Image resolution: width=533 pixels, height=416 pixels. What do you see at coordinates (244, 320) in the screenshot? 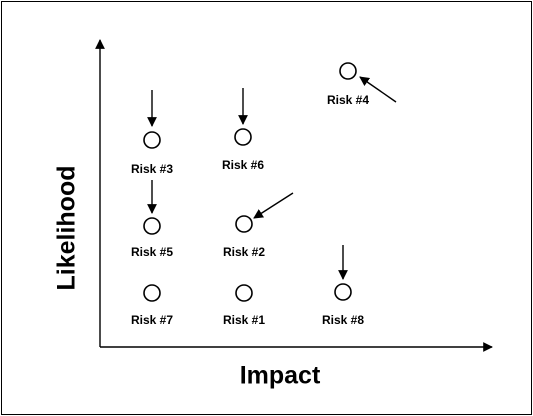
I see `risk-label: Risk #1` at bounding box center [244, 320].